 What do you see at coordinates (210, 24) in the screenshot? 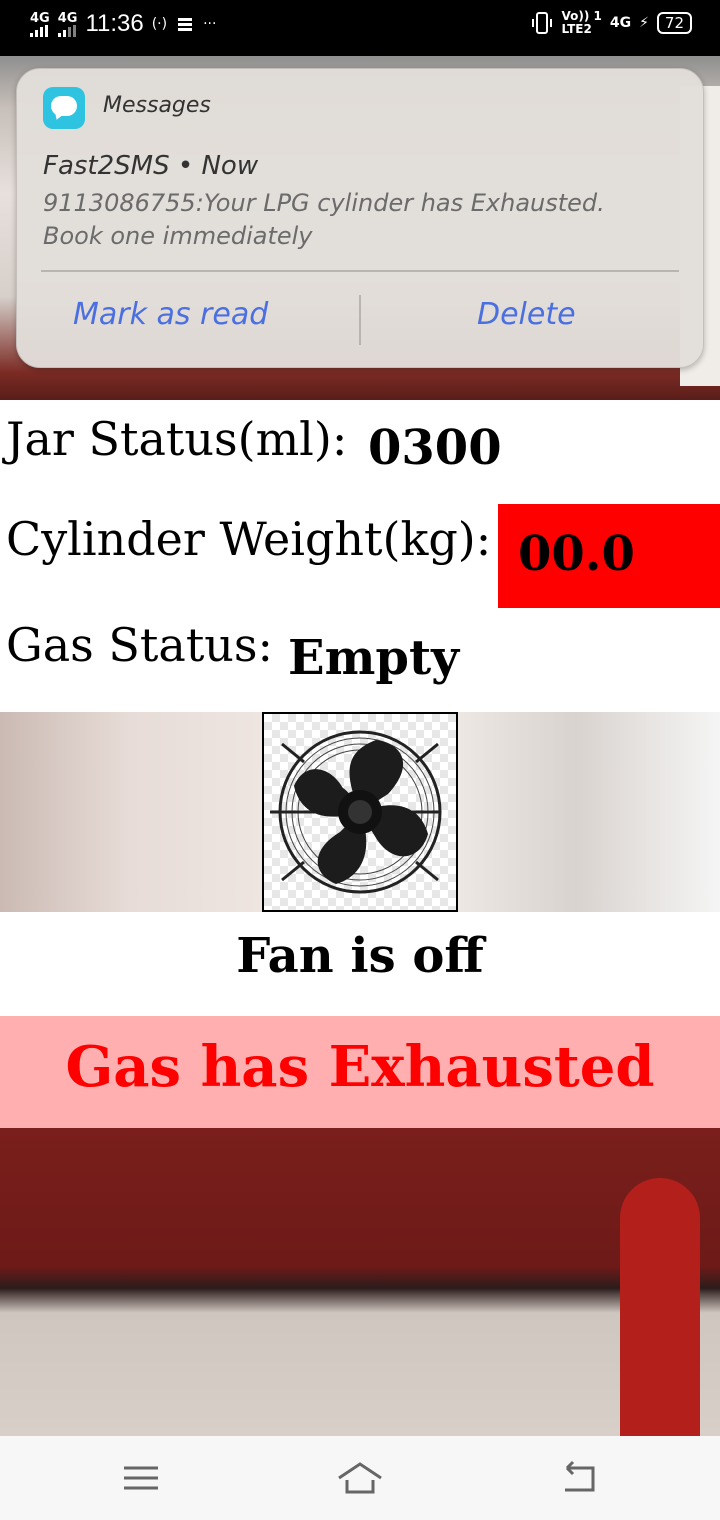
I see `more-indicator: ···` at bounding box center [210, 24].